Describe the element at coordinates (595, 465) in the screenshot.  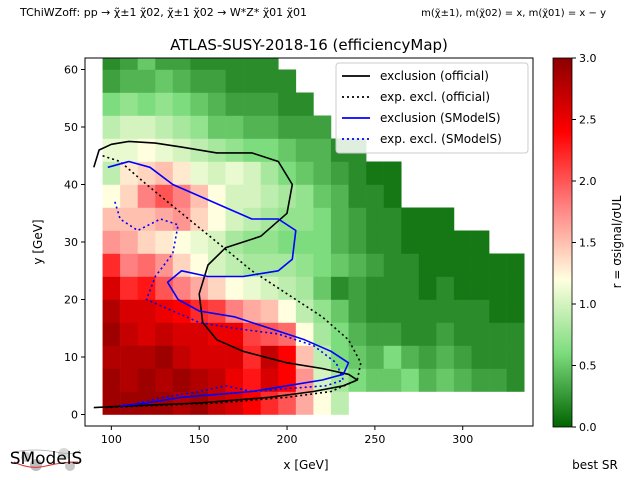
I see `best-sr-label: best SR` at that location.